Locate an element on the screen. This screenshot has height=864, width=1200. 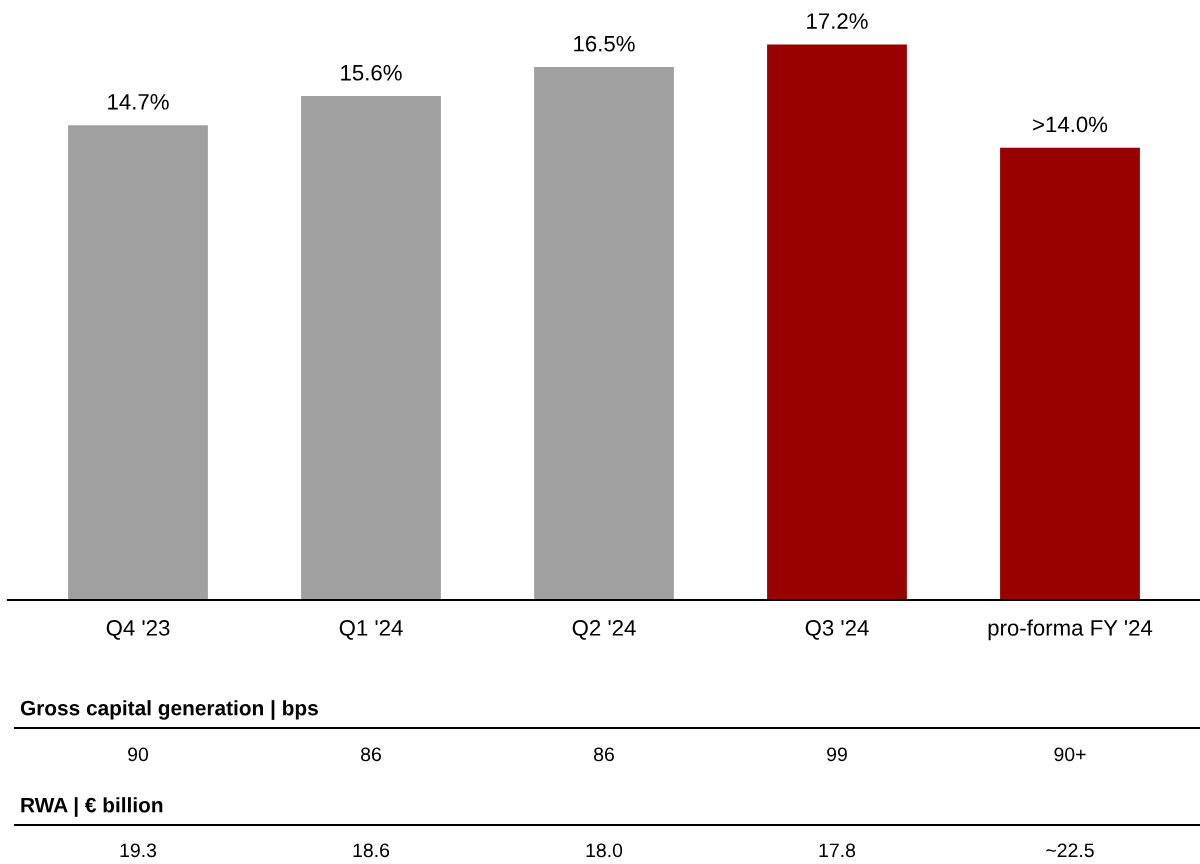
x-tick-label: Q4 '23 is located at coordinates (138, 630).